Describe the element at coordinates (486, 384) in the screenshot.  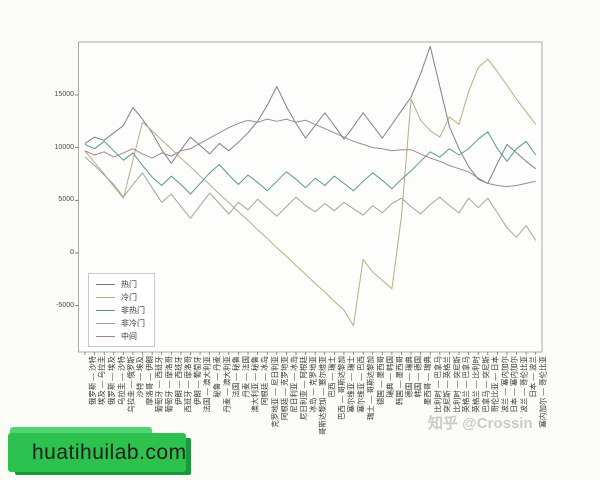
I see `x-tick-label: 巴拿马 — 突尼斯` at that location.